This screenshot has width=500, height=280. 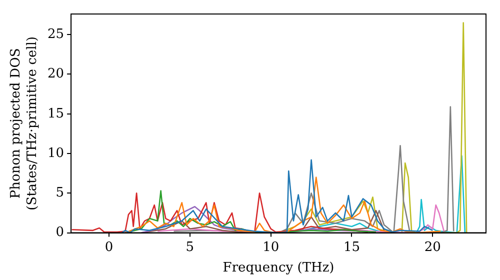 I want to click on y-tick-label: 15, so click(x=55, y=114).